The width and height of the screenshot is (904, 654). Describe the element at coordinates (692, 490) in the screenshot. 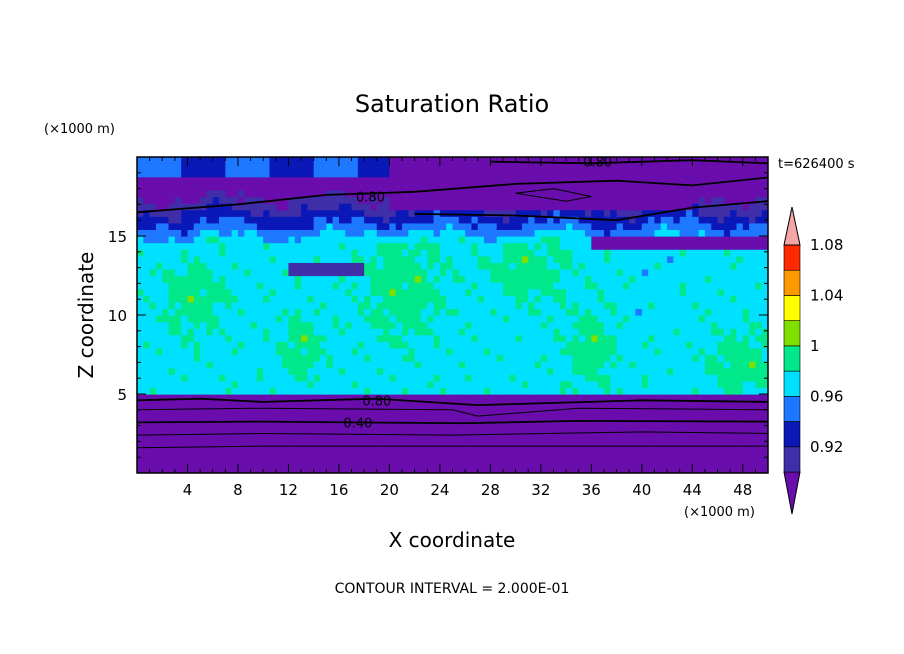

I see `x-tick-label: 44` at that location.